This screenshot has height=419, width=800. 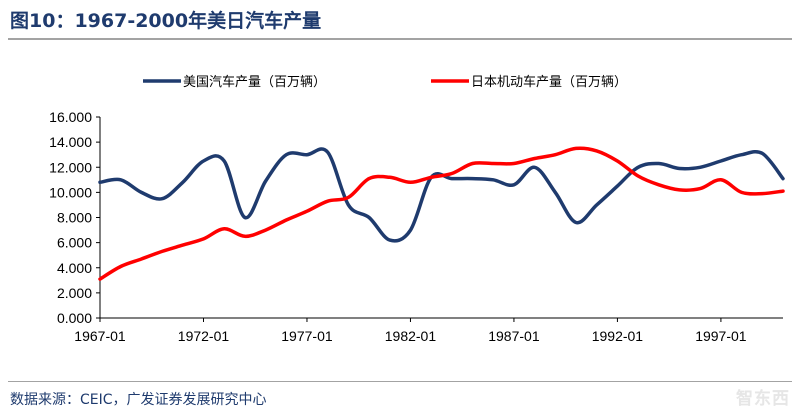 What do you see at coordinates (74, 243) in the screenshot?
I see `y-tick-label: 6.000` at bounding box center [74, 243].